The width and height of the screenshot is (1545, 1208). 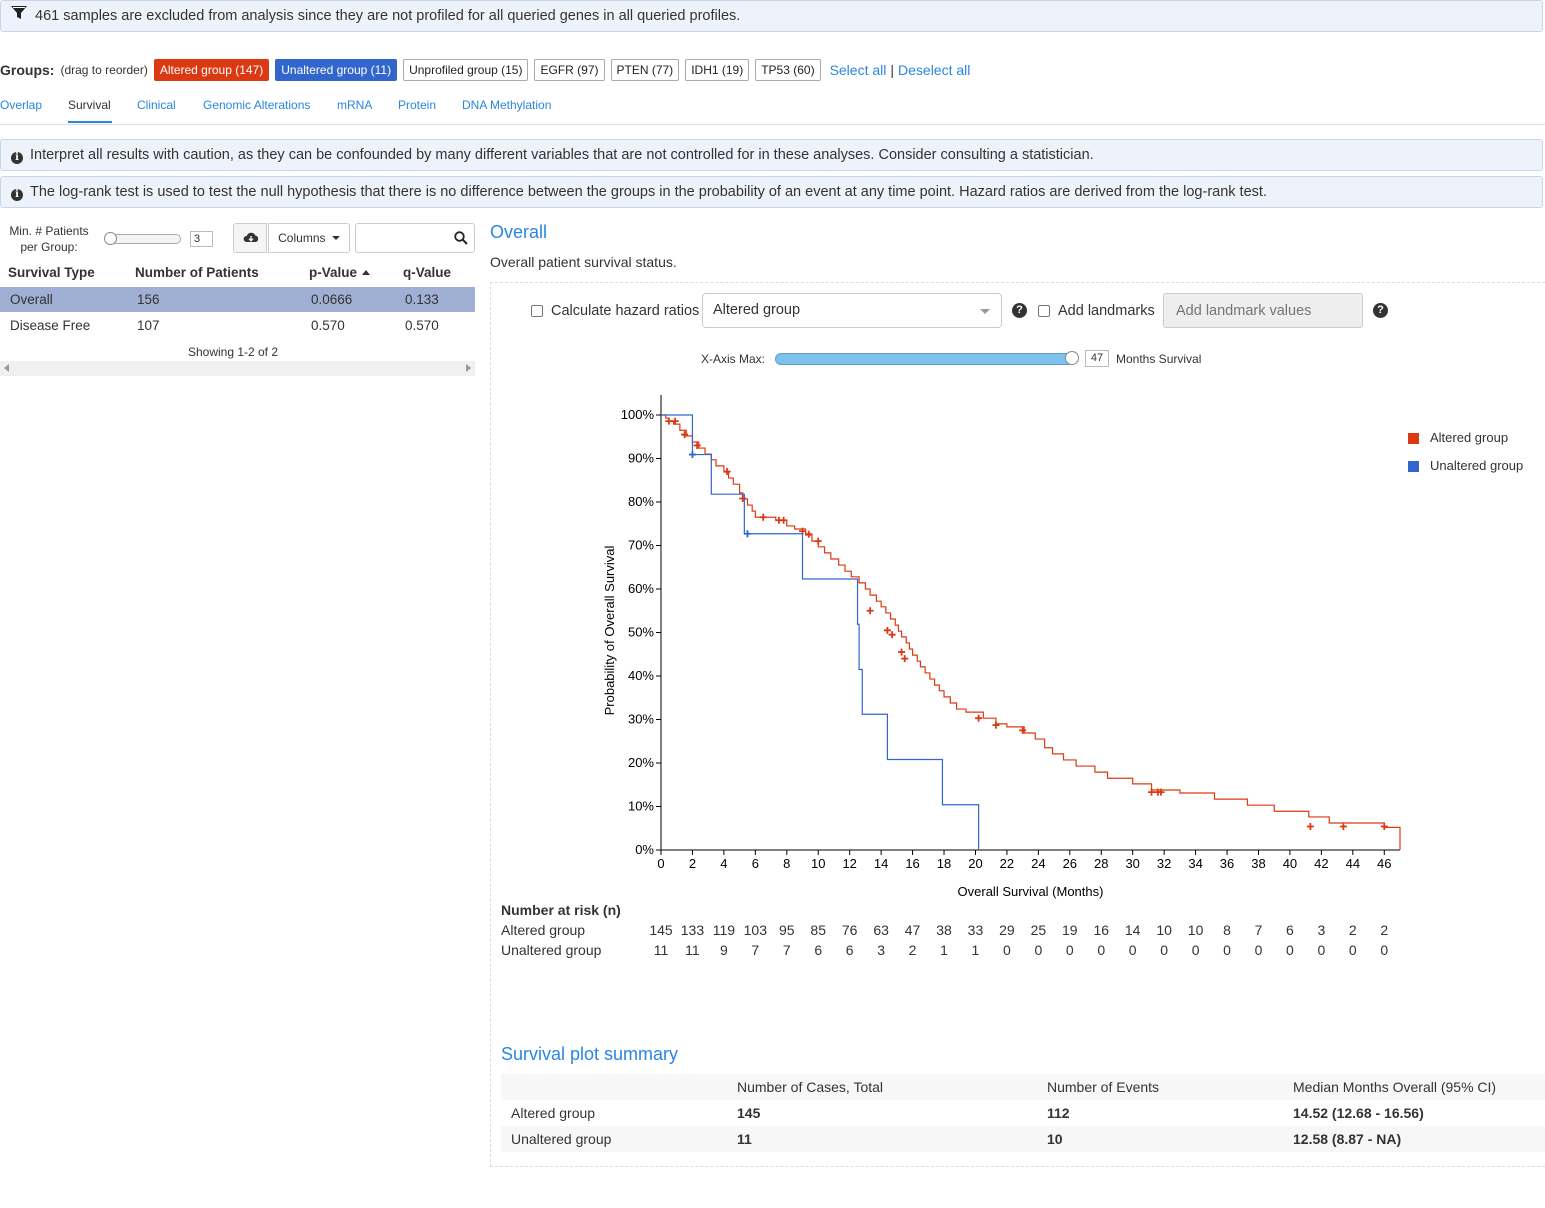 What do you see at coordinates (237, 368) in the screenshot?
I see `horizontal-scrollbar` at bounding box center [237, 368].